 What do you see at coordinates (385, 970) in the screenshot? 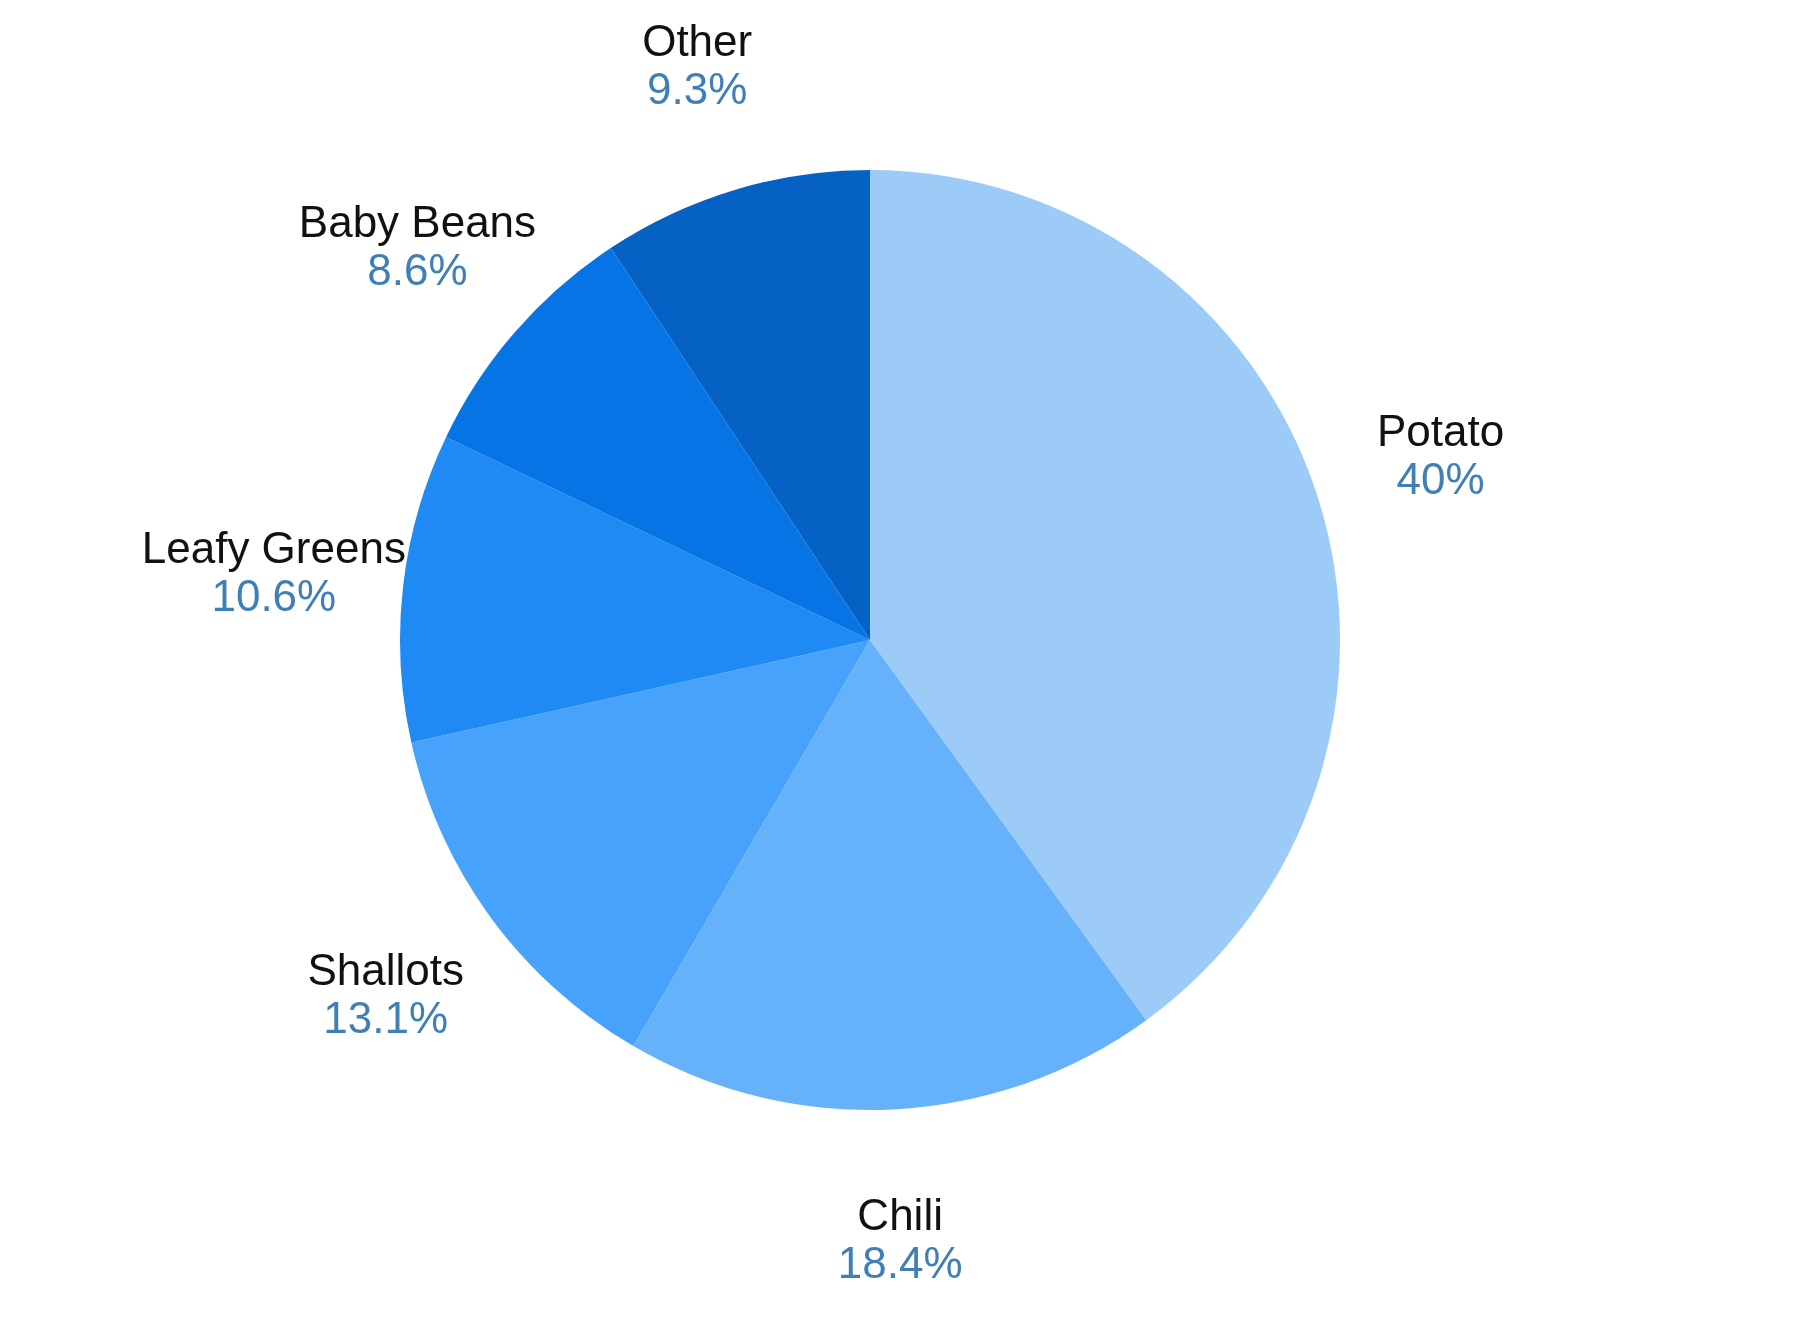
I see `slice-label: Shallots` at bounding box center [385, 970].